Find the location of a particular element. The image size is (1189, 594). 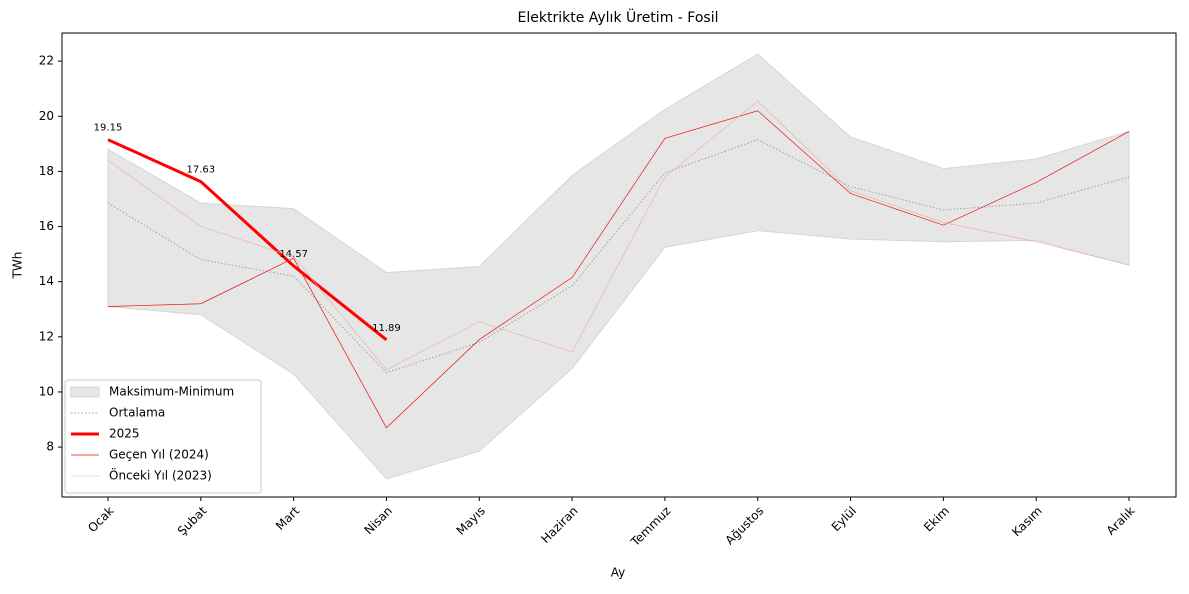

x-tick-label: Mayıs is located at coordinates (471, 521).